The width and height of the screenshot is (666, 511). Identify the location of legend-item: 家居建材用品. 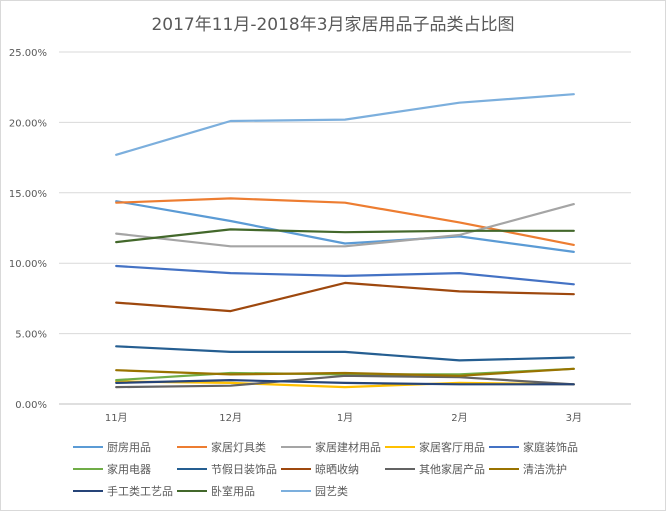
(333, 447).